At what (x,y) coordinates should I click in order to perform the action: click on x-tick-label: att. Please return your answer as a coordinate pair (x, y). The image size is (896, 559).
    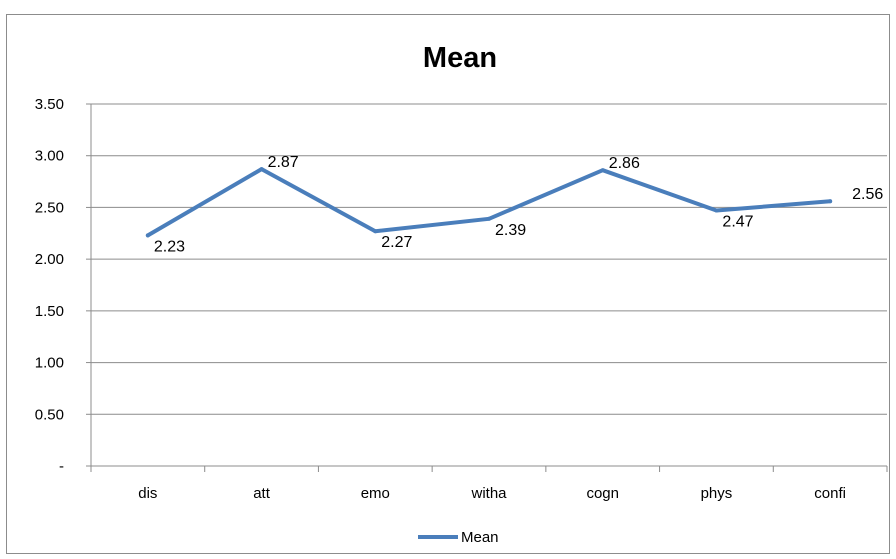
    Looking at the image, I should click on (262, 493).